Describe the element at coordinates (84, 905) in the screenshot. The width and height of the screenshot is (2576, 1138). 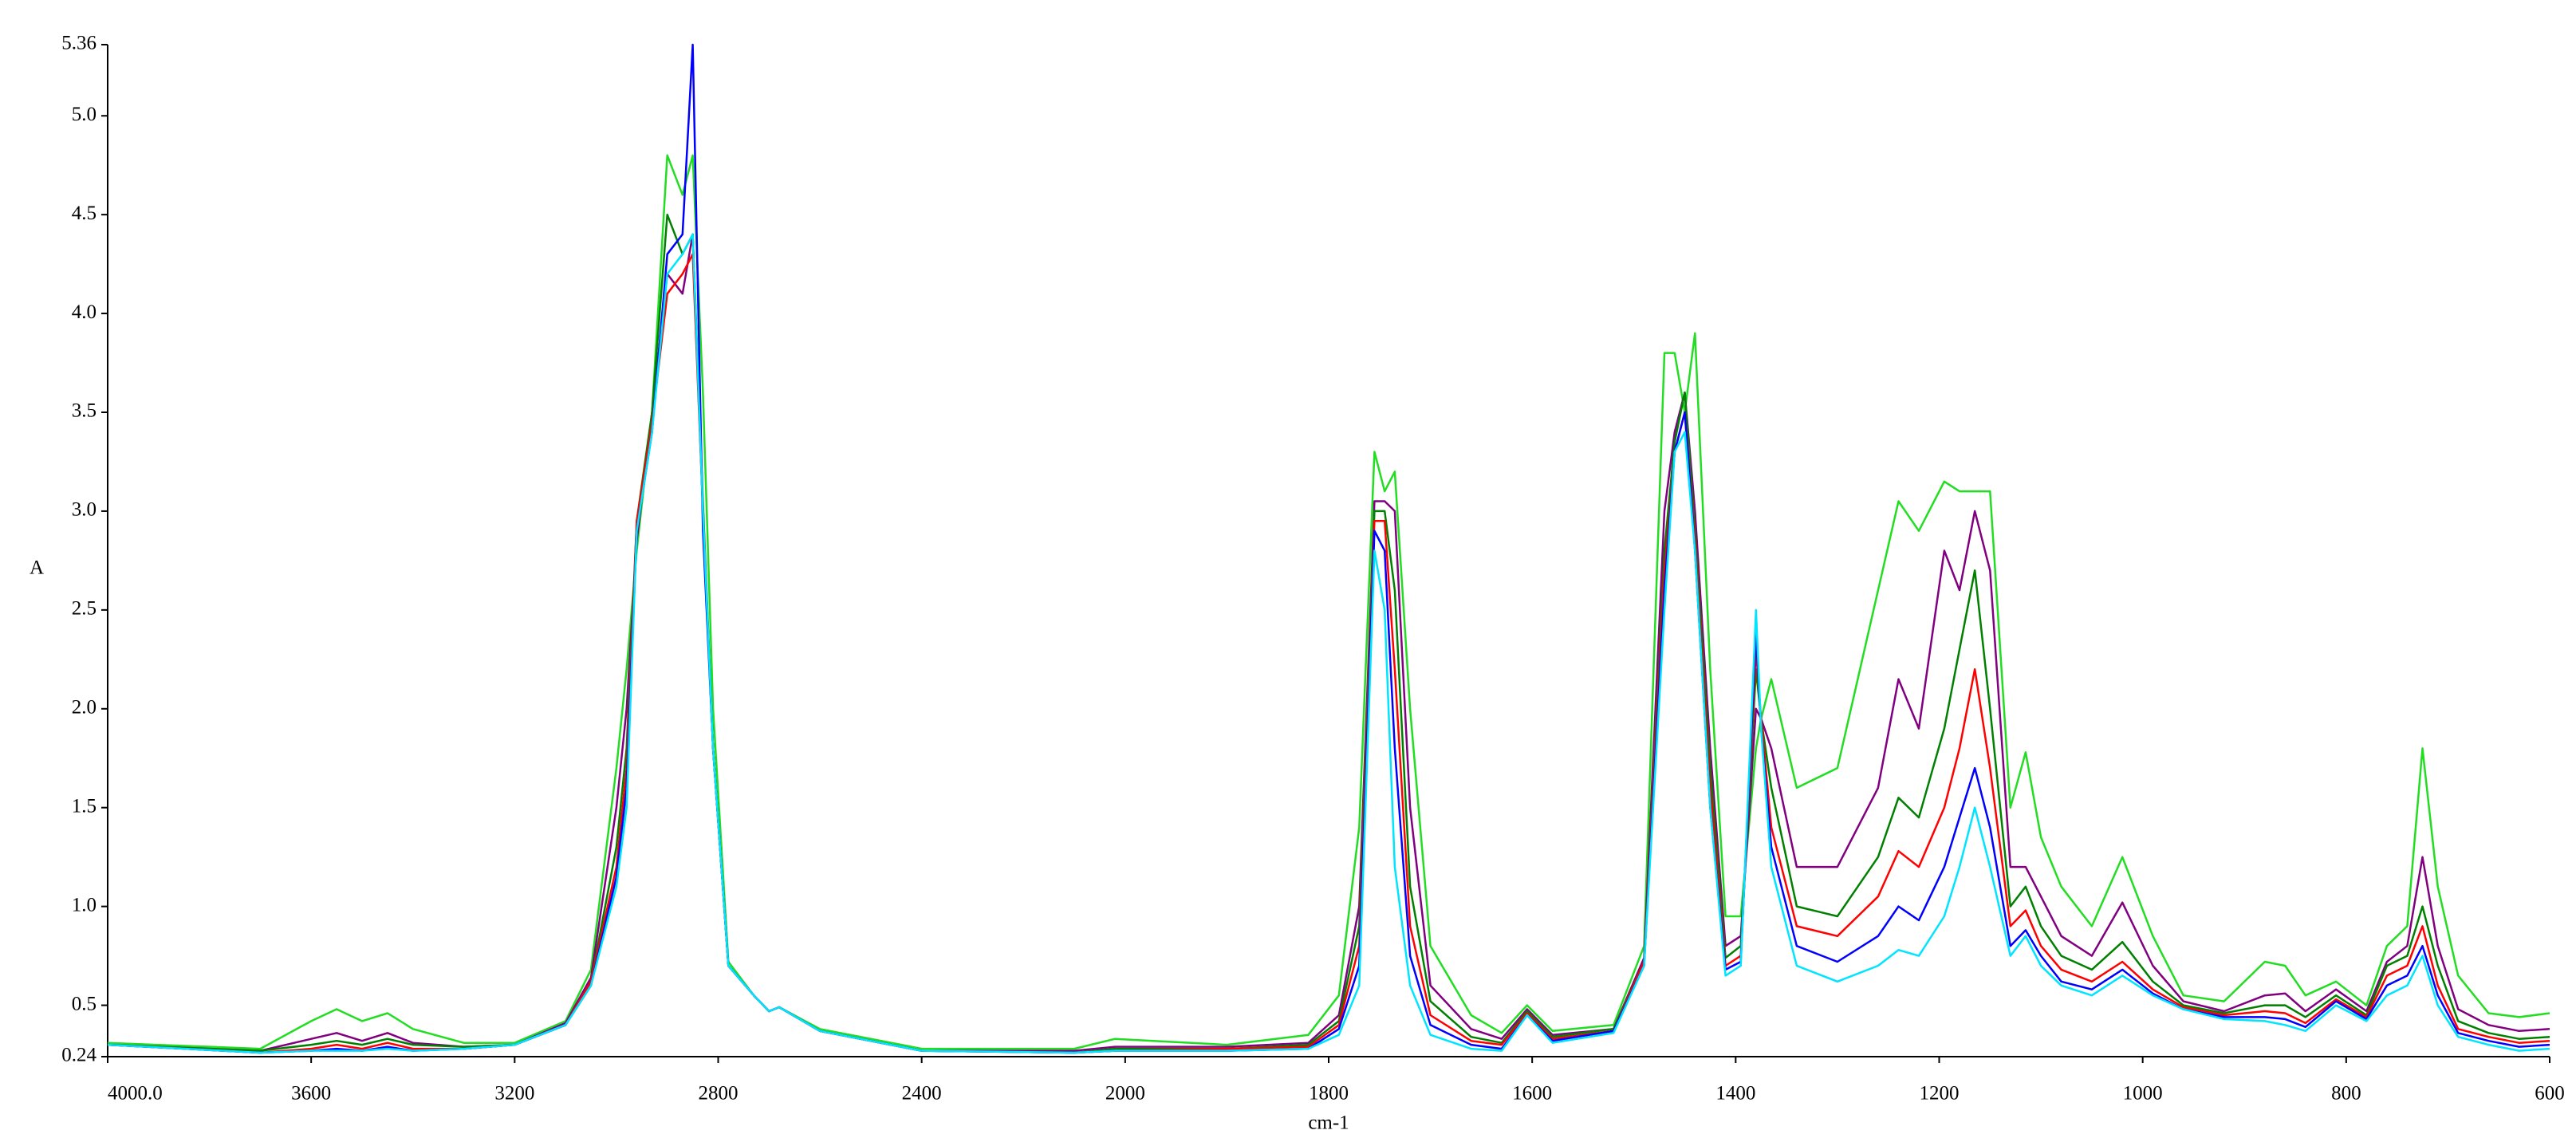
I see `y-tick-label: 1.0` at that location.